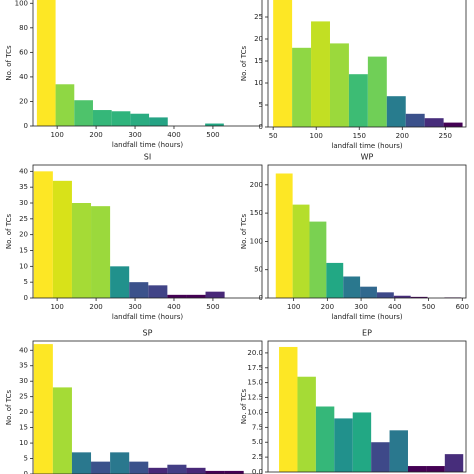 This screenshot has height=474, width=474. What do you see at coordinates (256, 185) in the screenshot?
I see `y-tick-label: 200` at bounding box center [256, 185].